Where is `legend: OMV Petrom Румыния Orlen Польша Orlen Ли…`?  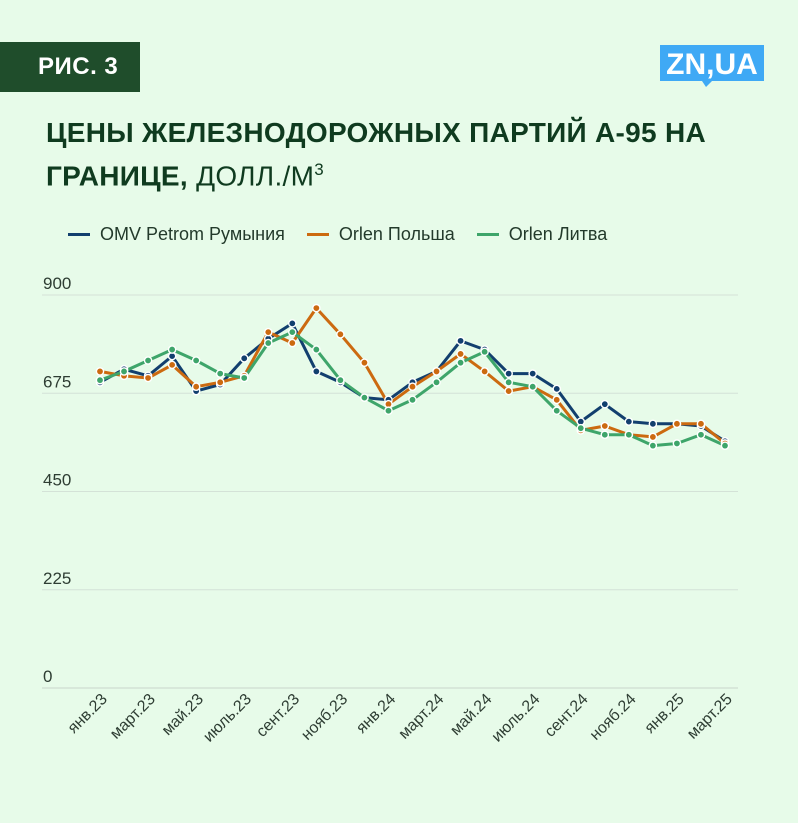
legend: OMV Petrom Румыния Orlen Польша Orlen Ли… is located at coordinates (337, 234).